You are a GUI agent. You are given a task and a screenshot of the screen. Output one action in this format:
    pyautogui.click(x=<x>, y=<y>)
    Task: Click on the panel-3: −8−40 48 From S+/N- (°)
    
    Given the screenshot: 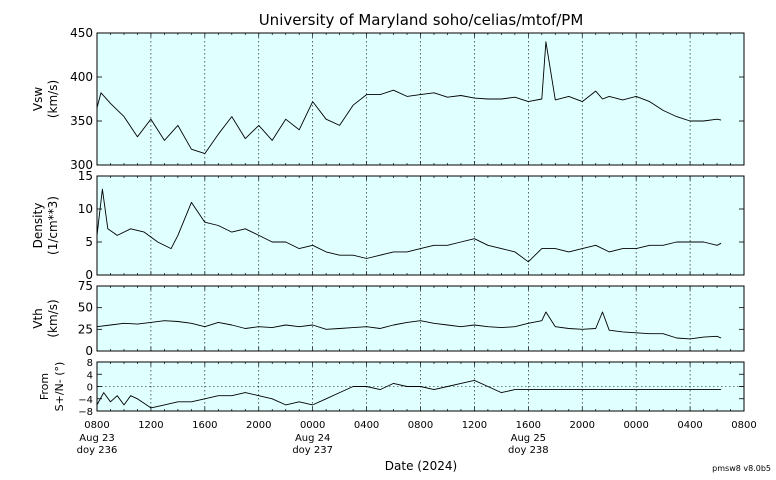 What is the action you would take?
    pyautogui.click(x=391, y=388)
    